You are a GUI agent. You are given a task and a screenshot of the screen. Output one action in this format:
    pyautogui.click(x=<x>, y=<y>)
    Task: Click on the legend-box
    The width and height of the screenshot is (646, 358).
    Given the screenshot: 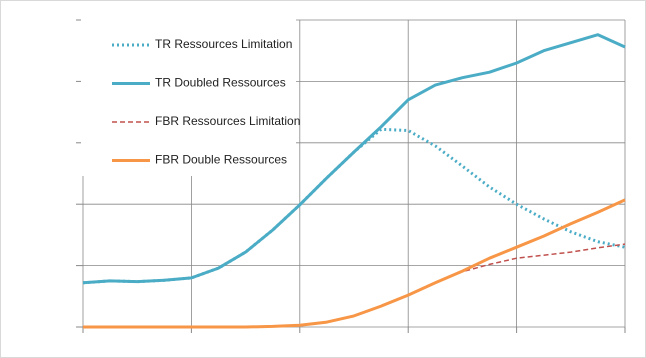 What is the action you would take?
    pyautogui.click(x=188, y=97)
    